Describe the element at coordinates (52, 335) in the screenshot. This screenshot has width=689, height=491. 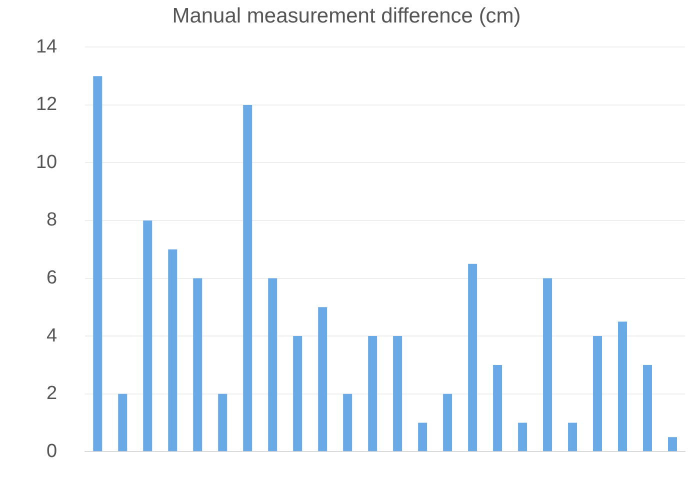
I see `y-tick-label: 4` at that location.